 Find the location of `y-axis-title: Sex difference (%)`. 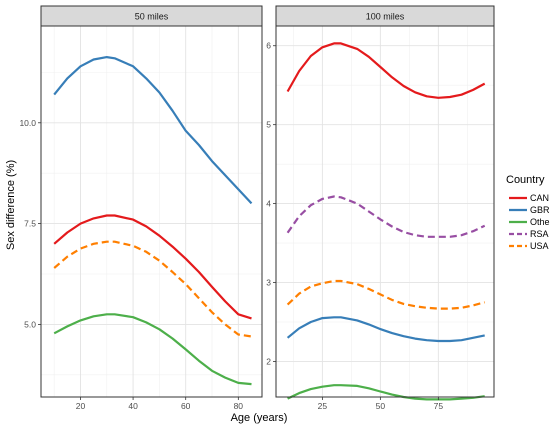

y-axis-title: Sex difference (%) is located at coordinates (11, 205).